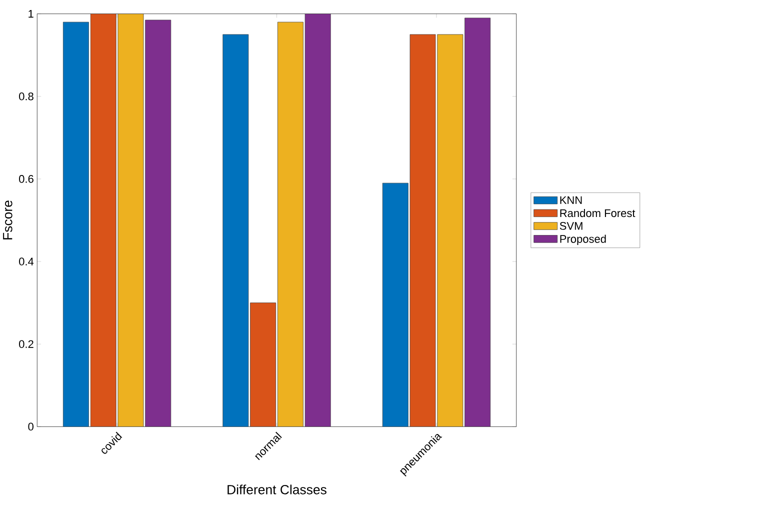 Image resolution: width=763 pixels, height=514 pixels. I want to click on legend-label: Random Forest, so click(598, 212).